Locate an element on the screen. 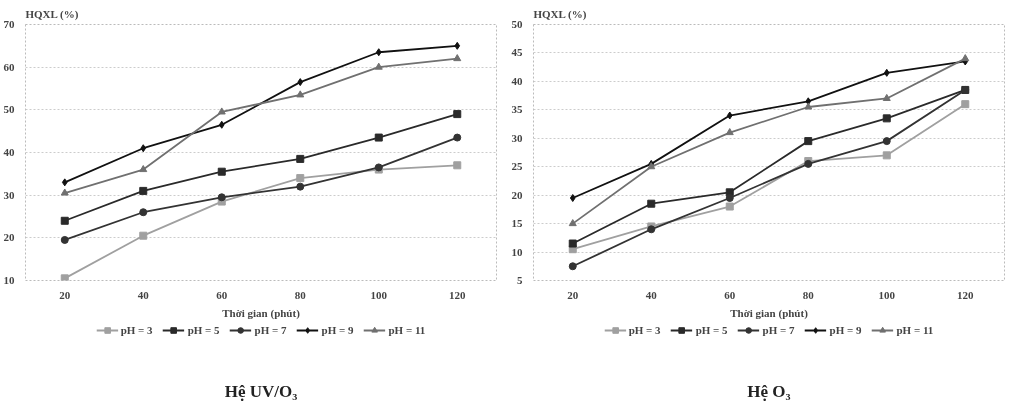  y-tick-label: 5 is located at coordinates (520, 280).